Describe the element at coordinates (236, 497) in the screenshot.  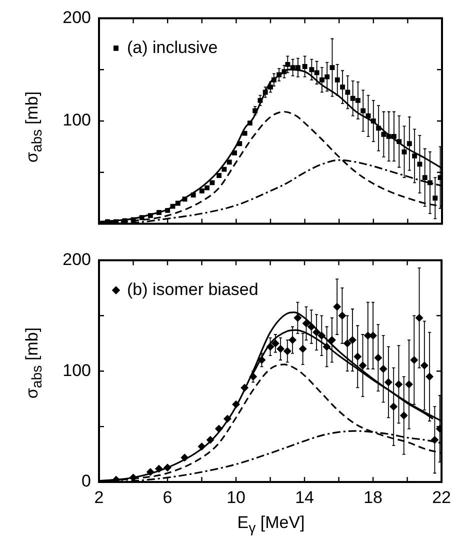
I see `x-tick-label: 10` at that location.